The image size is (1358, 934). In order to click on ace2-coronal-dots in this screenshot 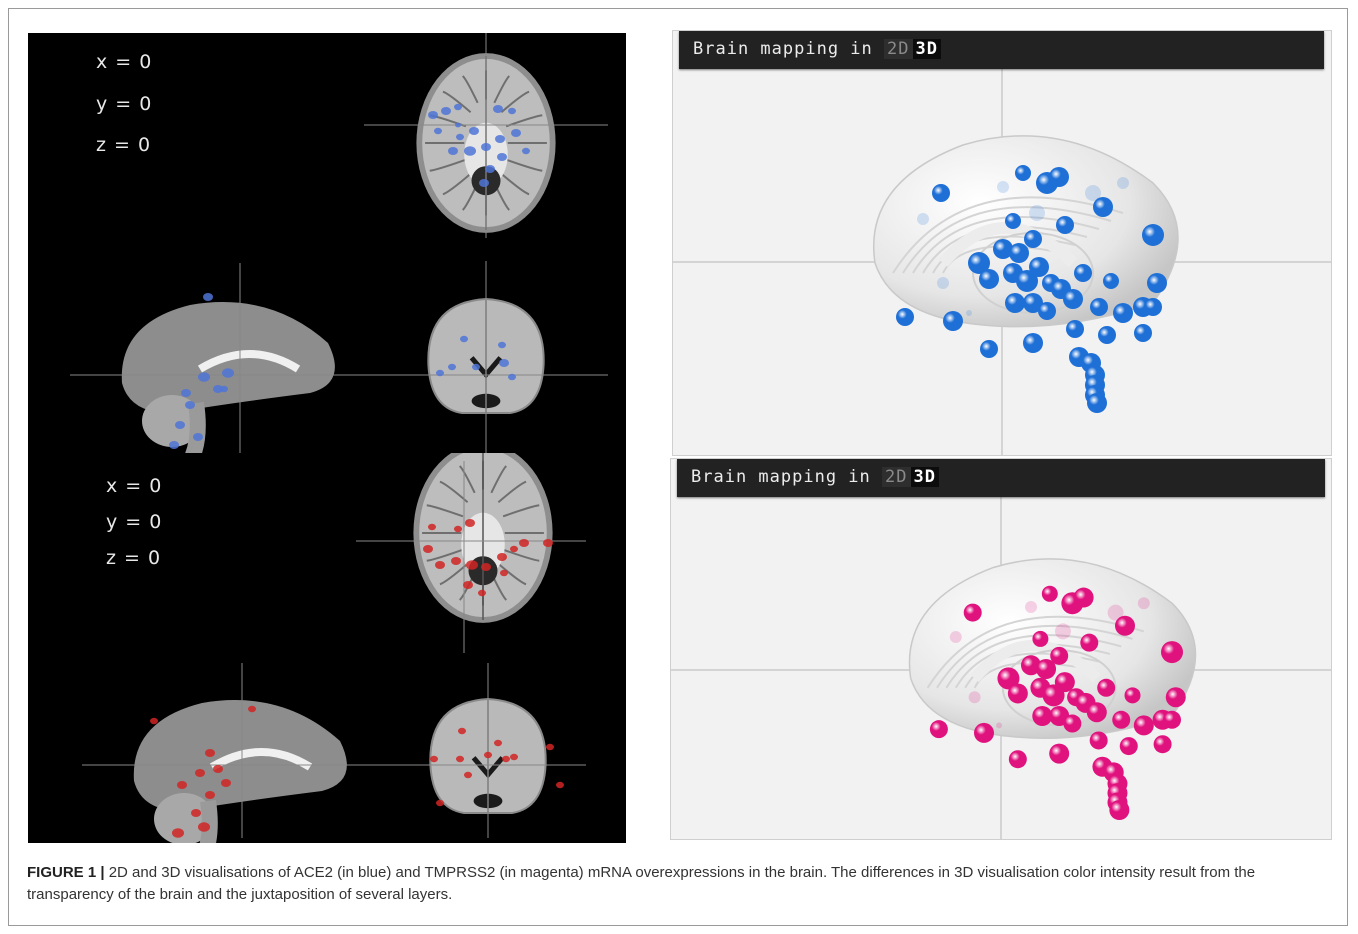, I will do `click(476, 358)`.